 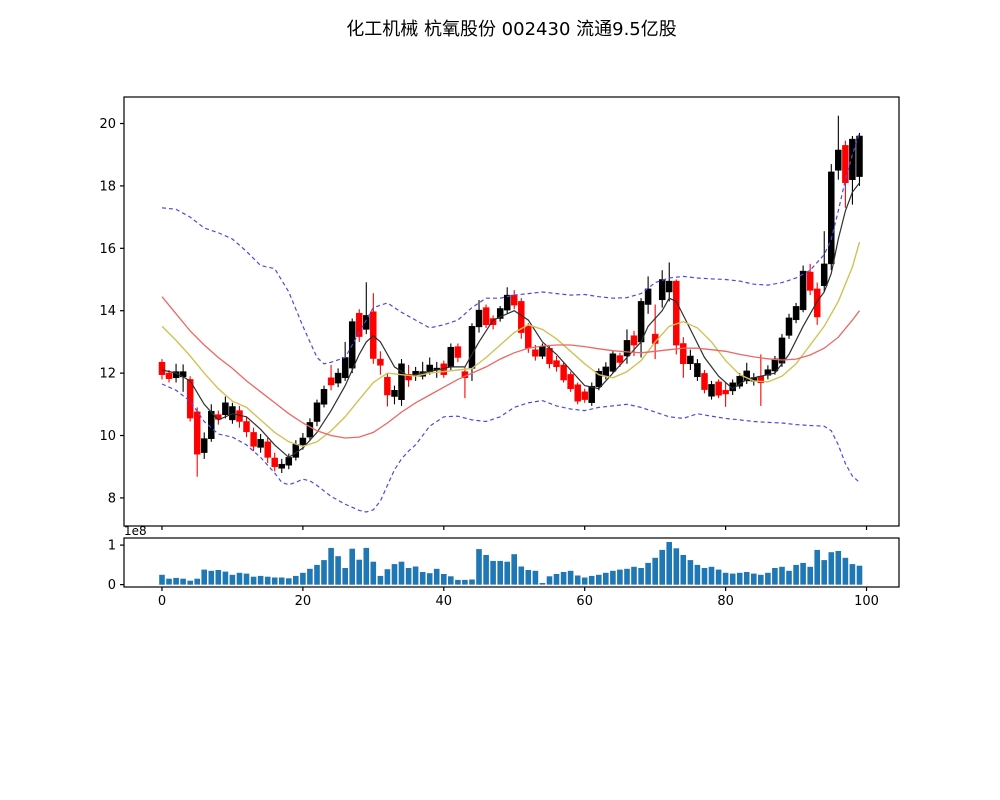 What do you see at coordinates (116, 566) in the screenshot?
I see `volume-y-axis: 01` at bounding box center [116, 566].